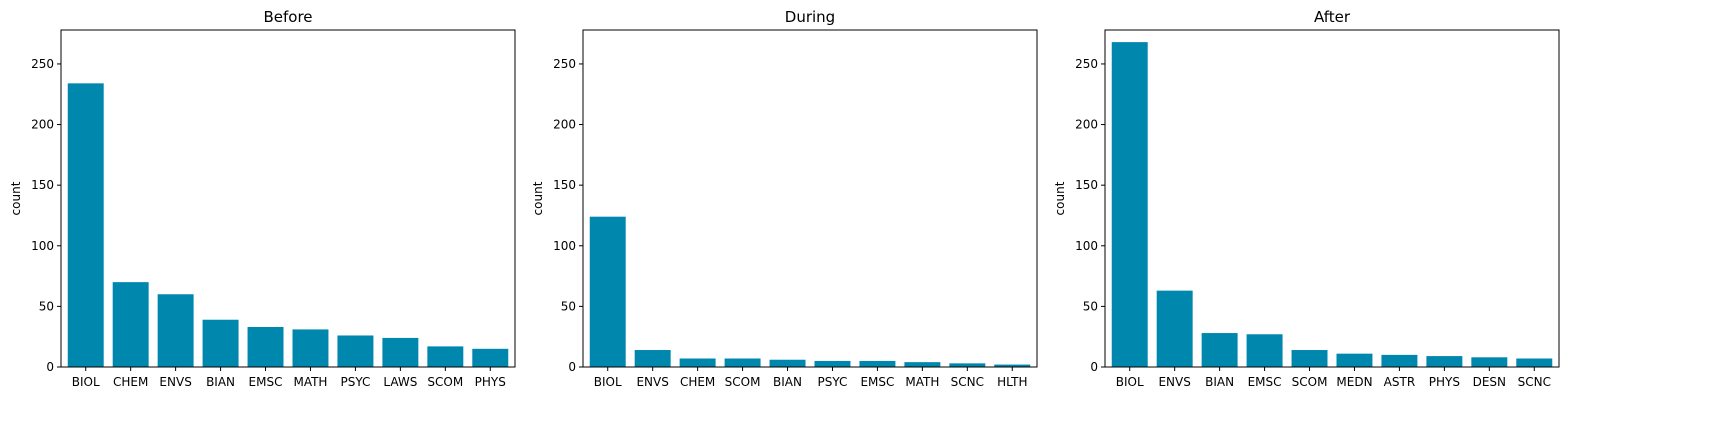 This screenshot has height=435, width=1713. Describe the element at coordinates (1399, 360) in the screenshot. I see `bar-astr` at that location.